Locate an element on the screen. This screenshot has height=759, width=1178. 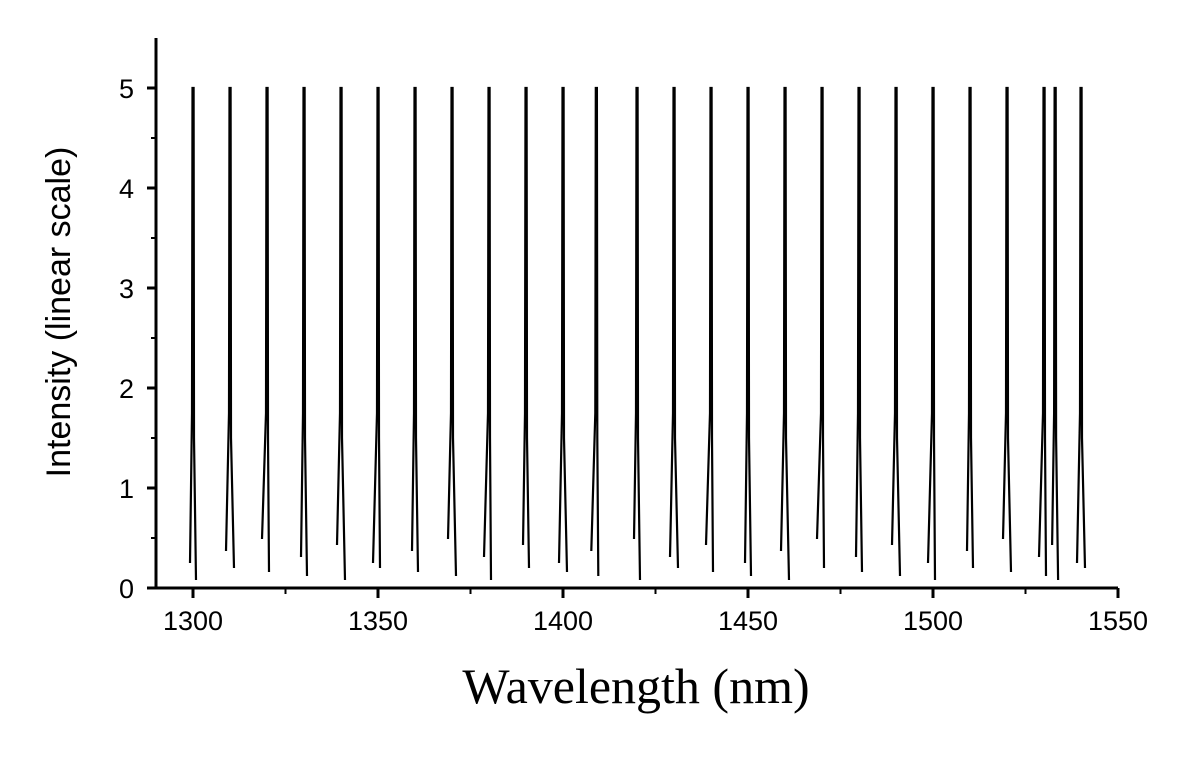
x-tick-label: 1550 is located at coordinates (1118, 621).